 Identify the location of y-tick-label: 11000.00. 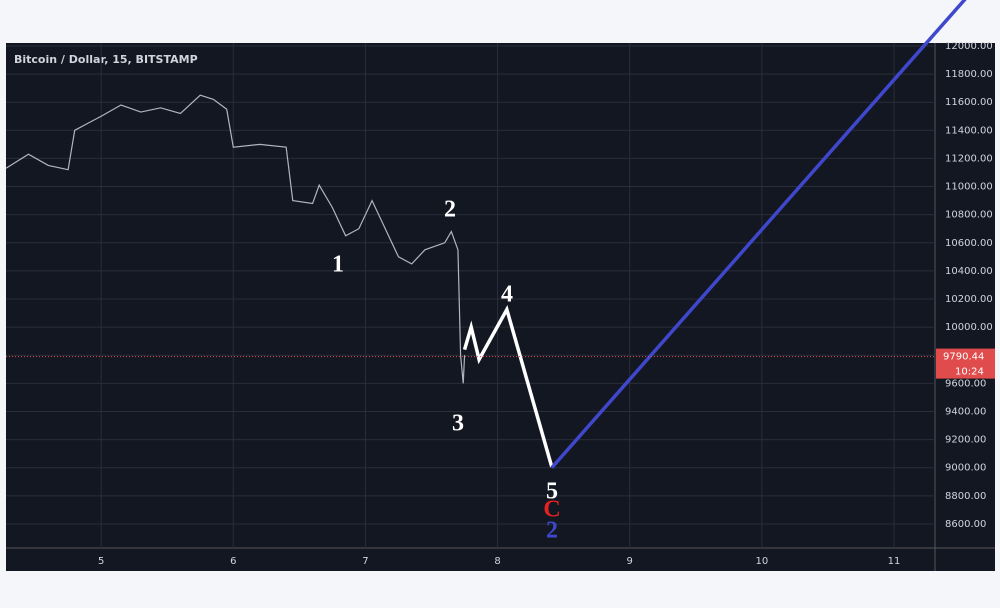
(969, 187).